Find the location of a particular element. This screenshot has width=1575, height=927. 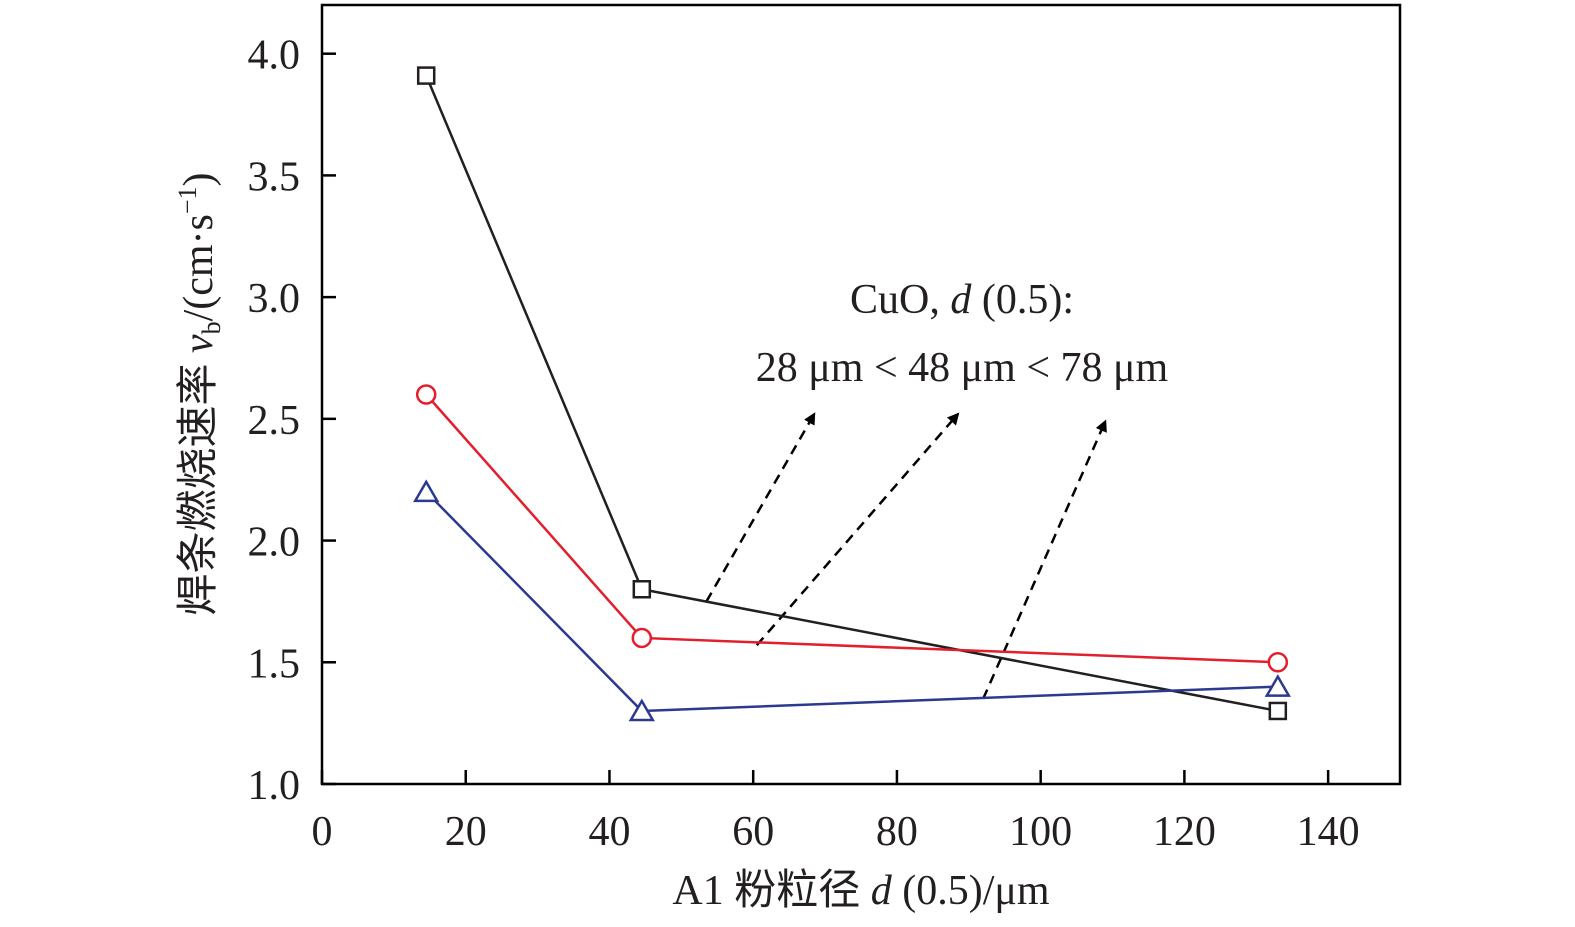

y-title-prefix: 焊条燃烧速率 is located at coordinates (198, 484).